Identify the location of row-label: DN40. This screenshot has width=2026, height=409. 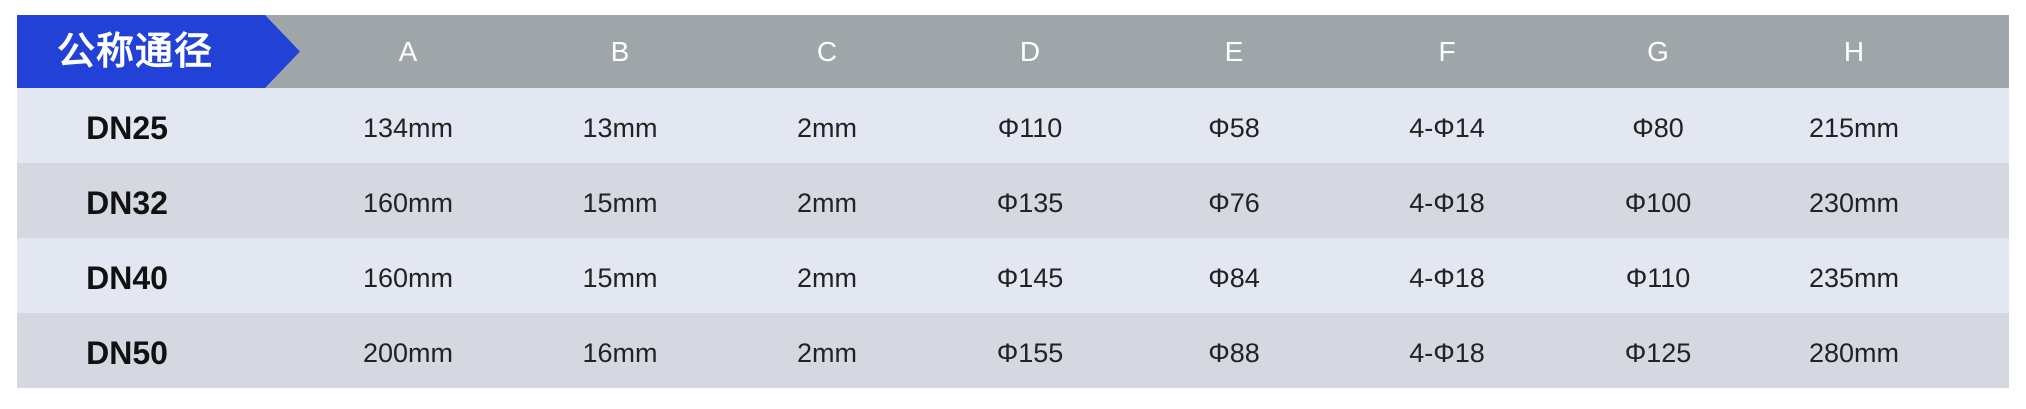
(127, 278).